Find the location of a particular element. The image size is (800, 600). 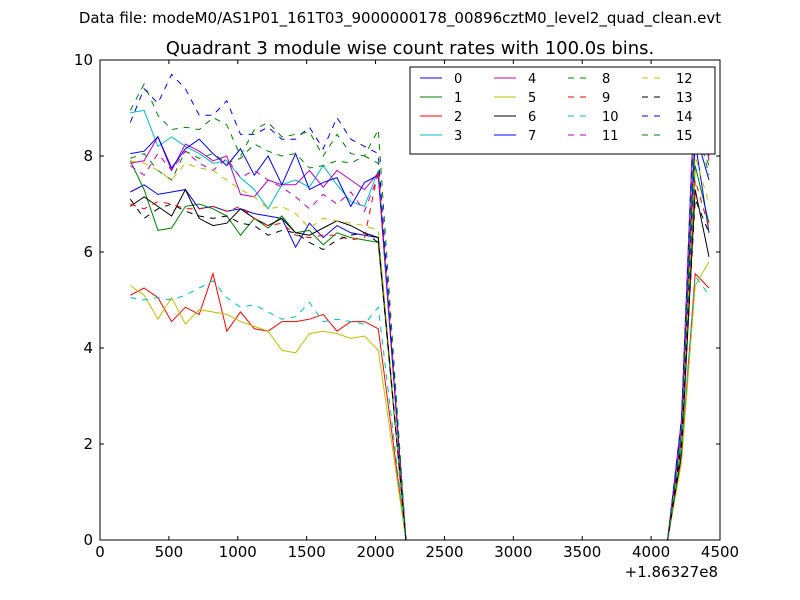

y-tick-label: 0 is located at coordinates (88, 540).